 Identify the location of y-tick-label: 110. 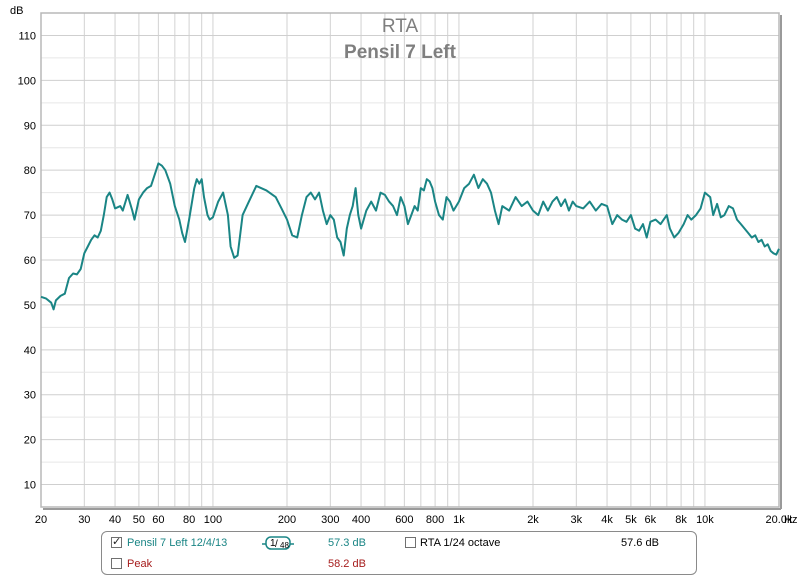
(27, 36).